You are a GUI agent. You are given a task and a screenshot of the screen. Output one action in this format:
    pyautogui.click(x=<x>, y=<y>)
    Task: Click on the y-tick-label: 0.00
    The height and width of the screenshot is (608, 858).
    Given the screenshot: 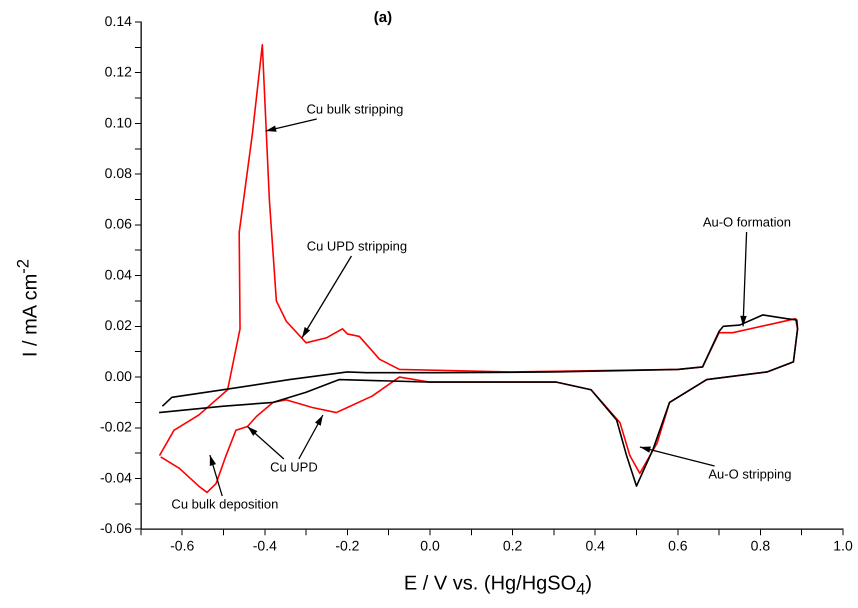 What is the action you would take?
    pyautogui.click(x=118, y=376)
    